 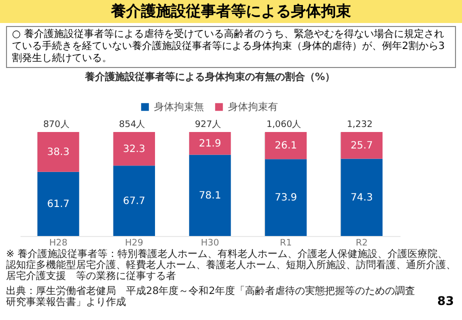 I want to click on text: 83, so click(x=445, y=301).